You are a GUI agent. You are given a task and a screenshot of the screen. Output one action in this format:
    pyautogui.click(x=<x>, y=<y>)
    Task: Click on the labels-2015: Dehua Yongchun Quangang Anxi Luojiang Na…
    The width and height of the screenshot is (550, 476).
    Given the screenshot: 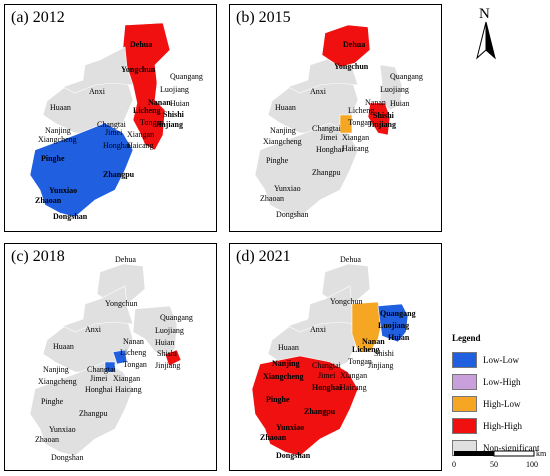 What is the action you would take?
    pyautogui.click(x=341, y=129)
    